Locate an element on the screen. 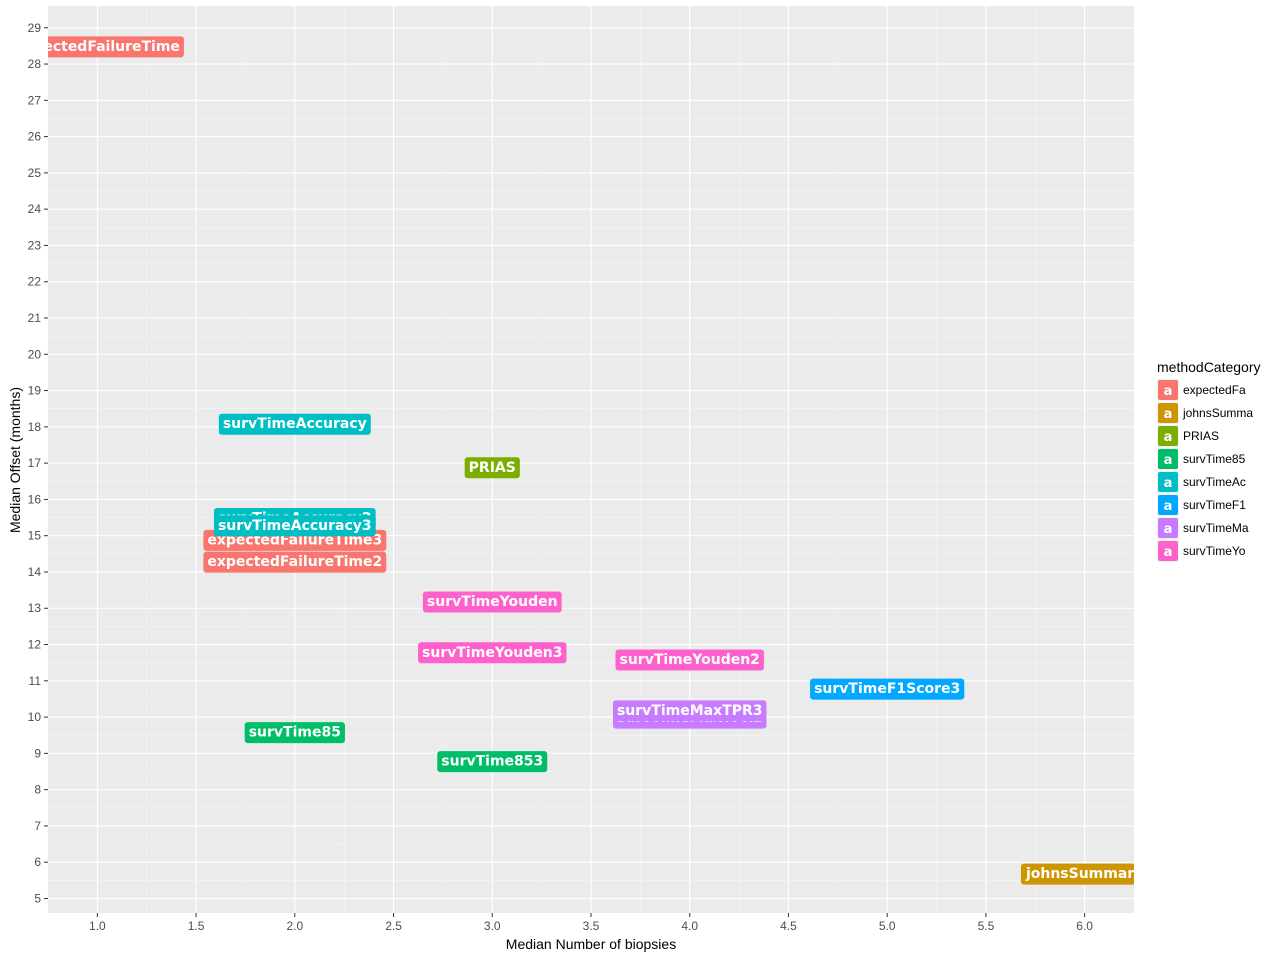  y-tick-label: 12 is located at coordinates (35, 645).